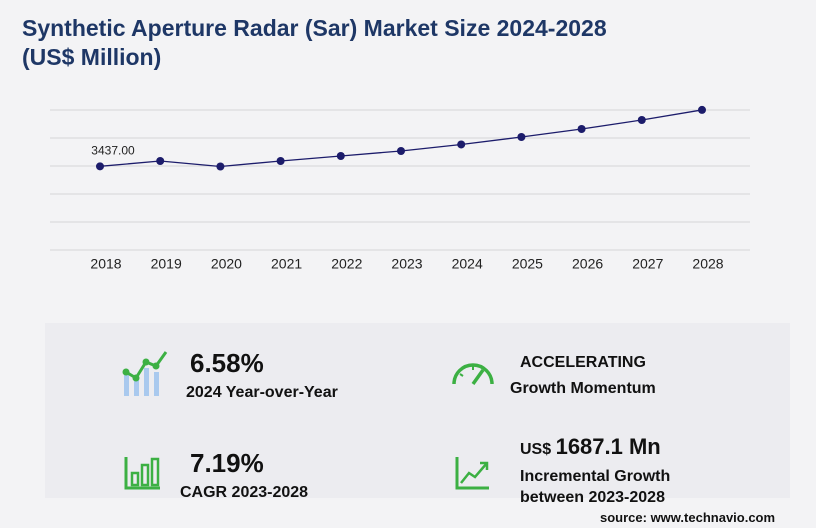 The width and height of the screenshot is (816, 528). What do you see at coordinates (707, 264) in the screenshot?
I see `x-tick-label: 2028` at bounding box center [707, 264].